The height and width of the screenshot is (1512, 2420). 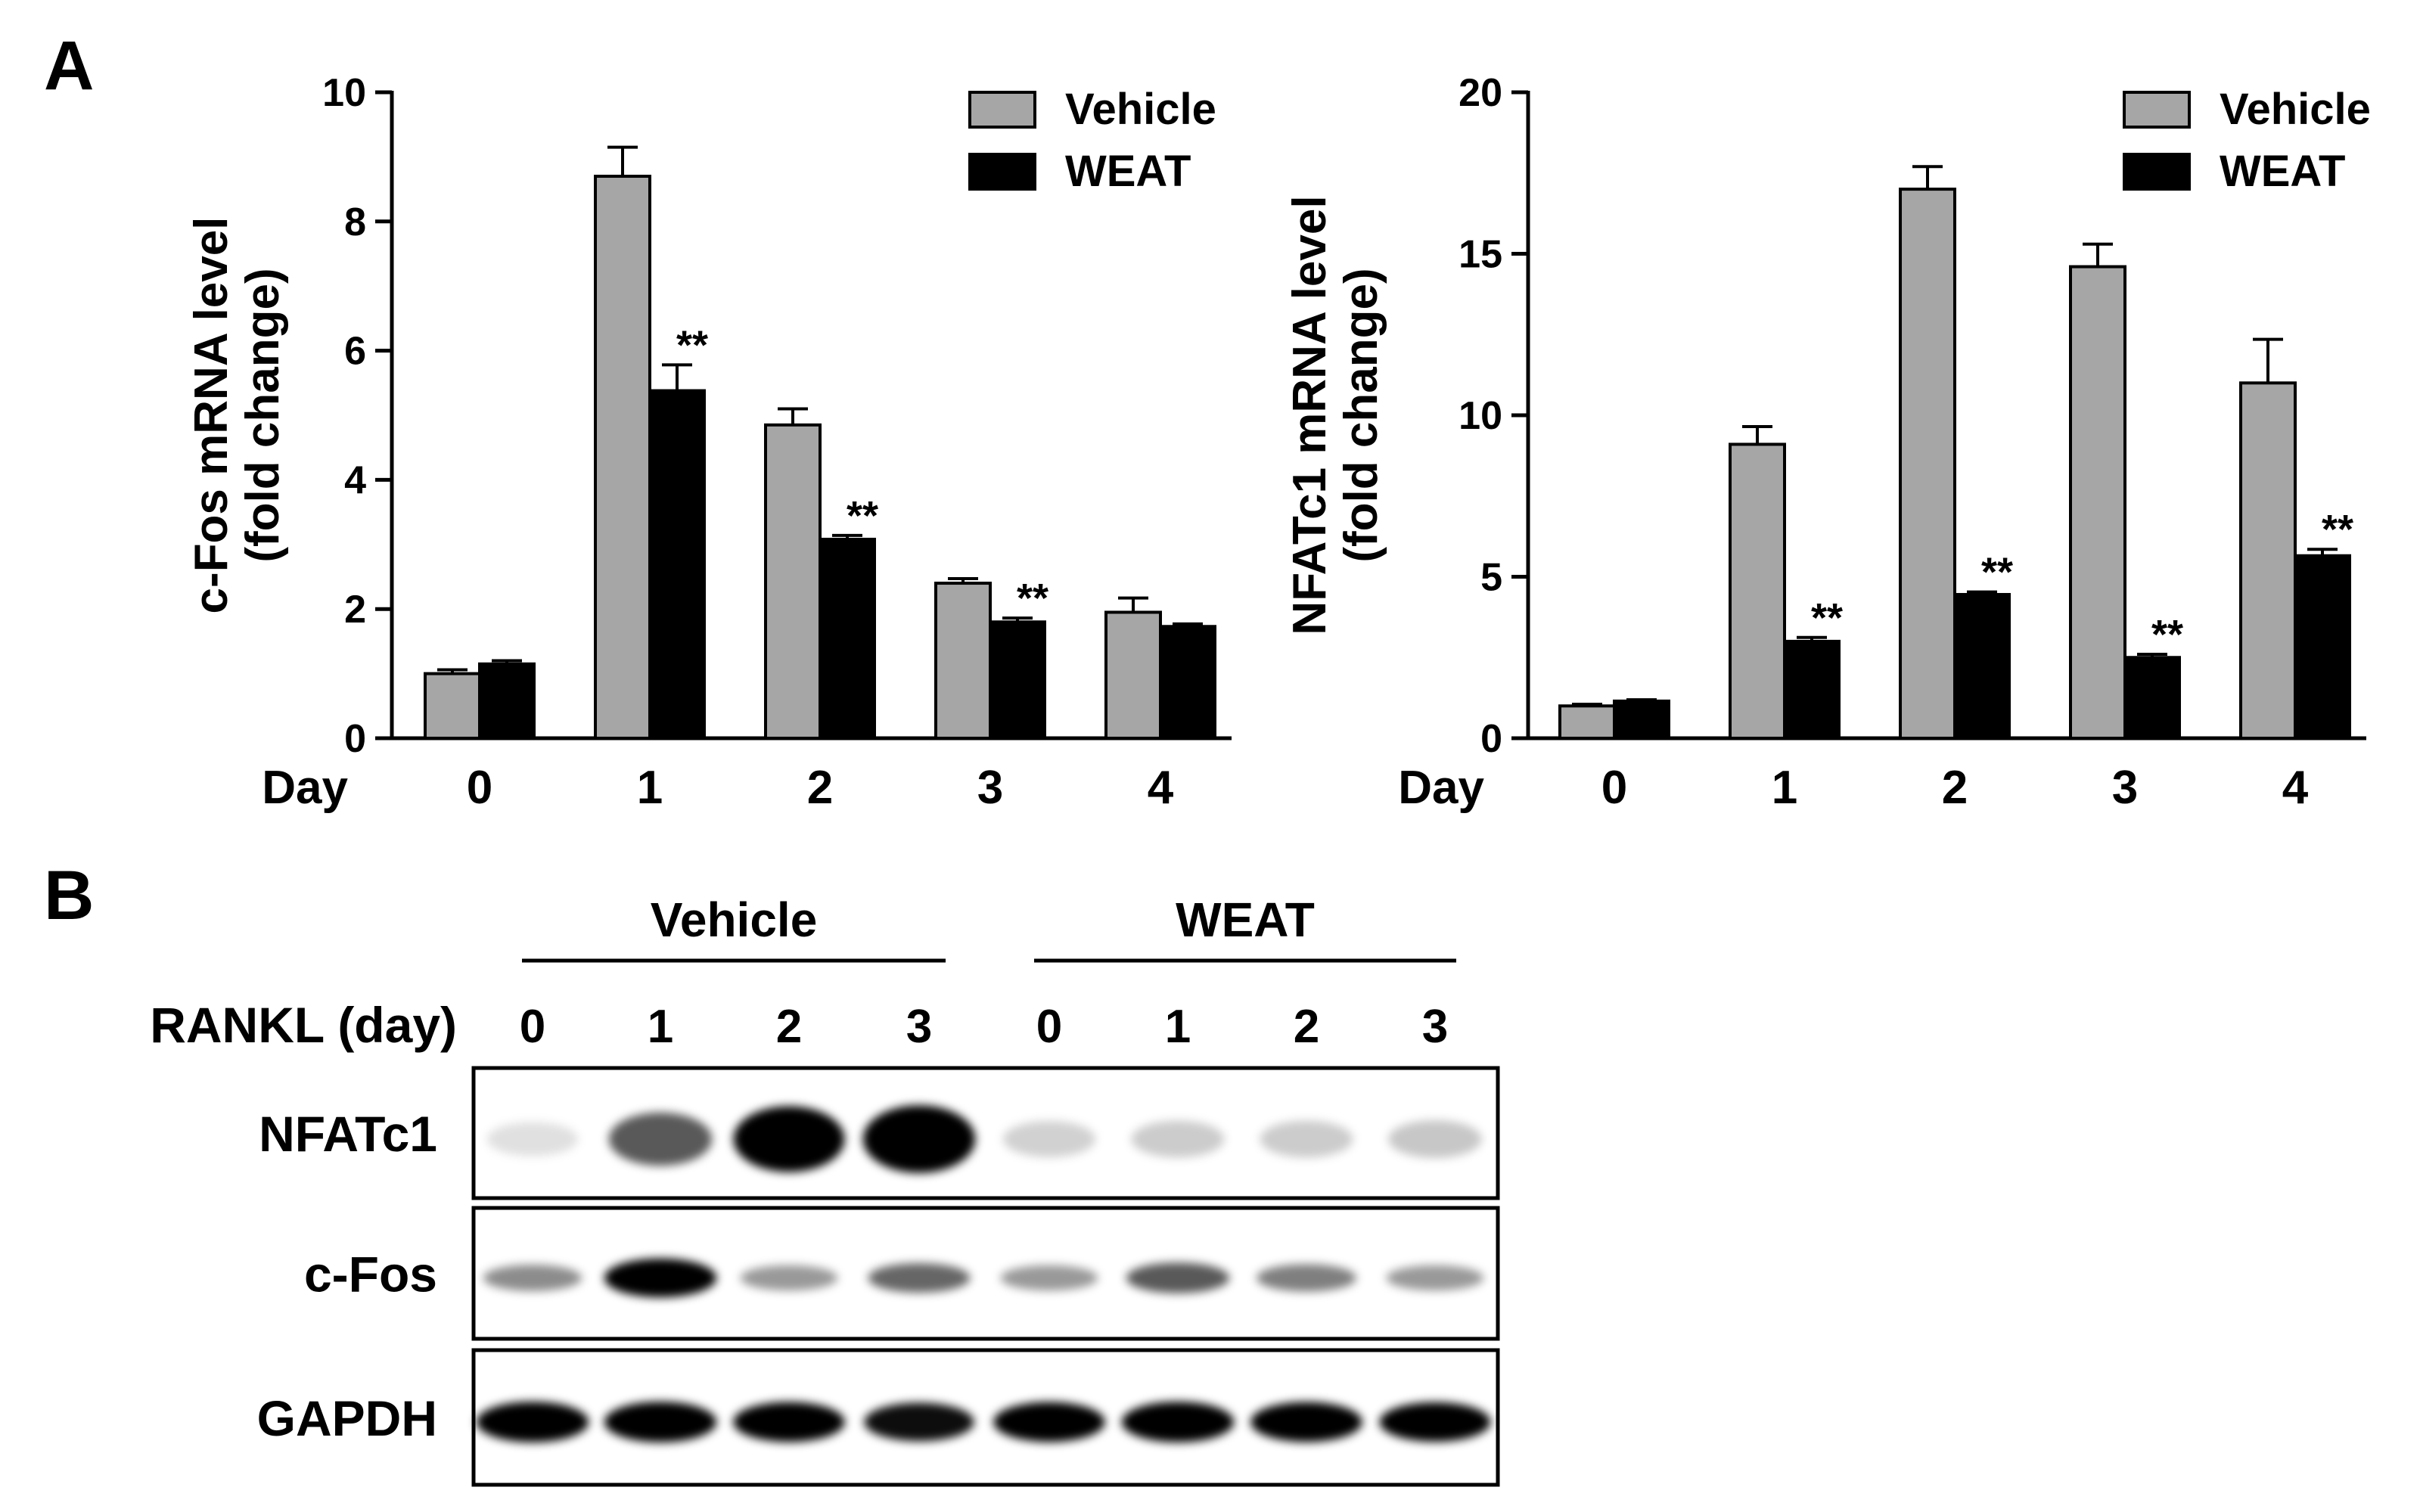 What do you see at coordinates (1480, 255) in the screenshot?
I see `y-tick-label: 15` at bounding box center [1480, 255].